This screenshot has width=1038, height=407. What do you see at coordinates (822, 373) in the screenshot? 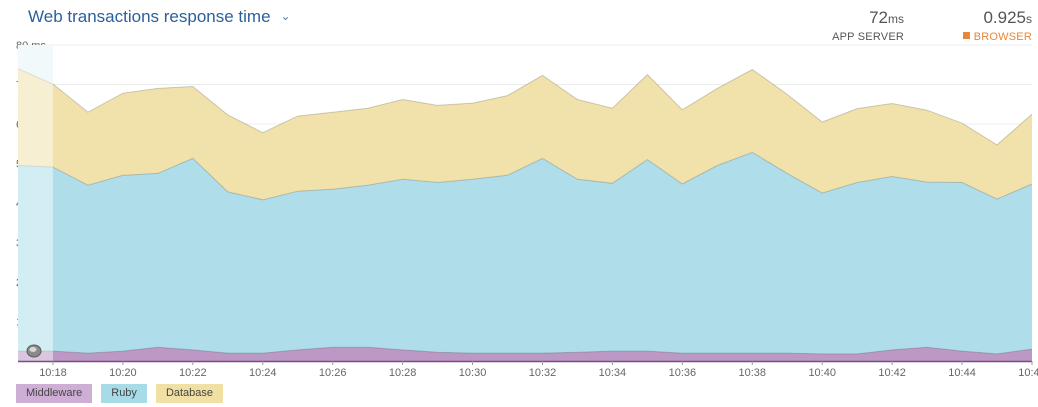
I see `x-tick-label: 10:40` at bounding box center [822, 373].